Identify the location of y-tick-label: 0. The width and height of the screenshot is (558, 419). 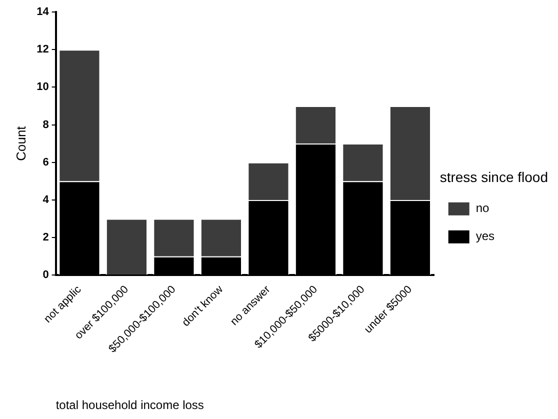
(45, 275).